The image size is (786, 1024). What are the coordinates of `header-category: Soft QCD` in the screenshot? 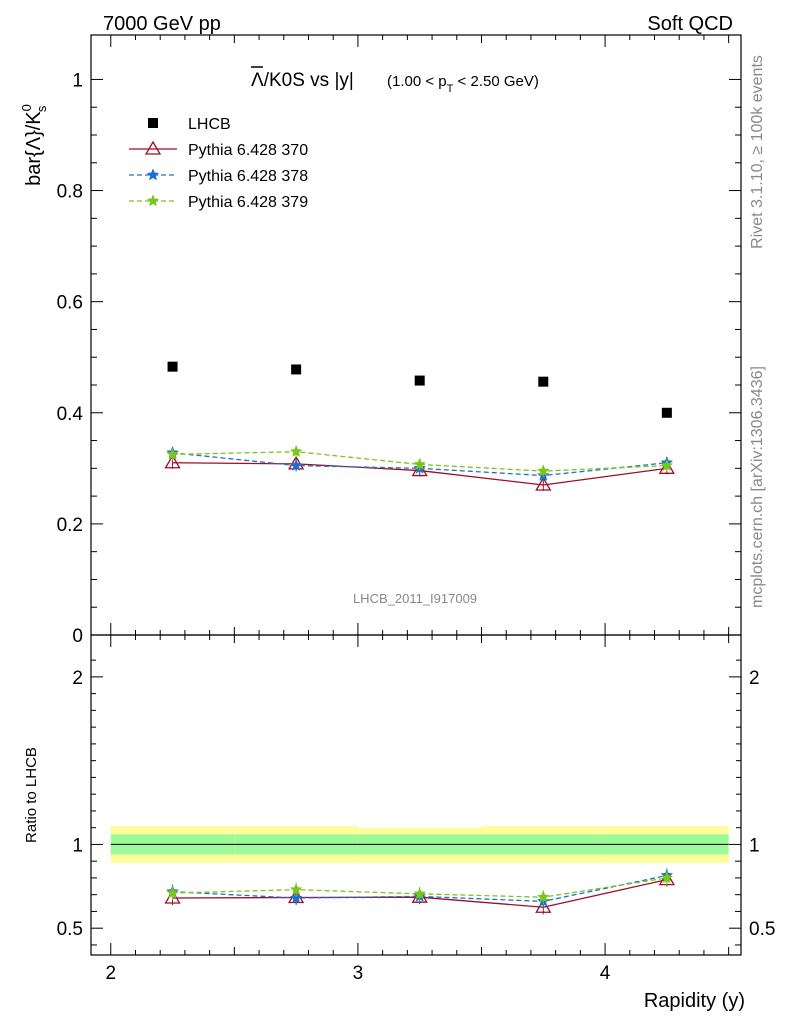 It's located at (690, 24).